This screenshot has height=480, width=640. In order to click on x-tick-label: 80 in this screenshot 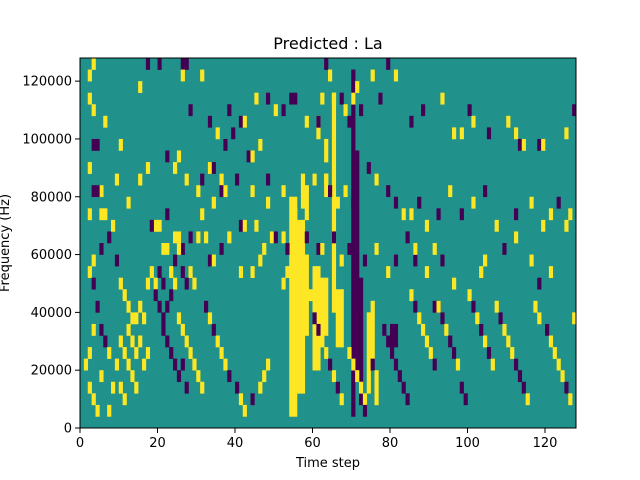, I will do `click(390, 443)`.